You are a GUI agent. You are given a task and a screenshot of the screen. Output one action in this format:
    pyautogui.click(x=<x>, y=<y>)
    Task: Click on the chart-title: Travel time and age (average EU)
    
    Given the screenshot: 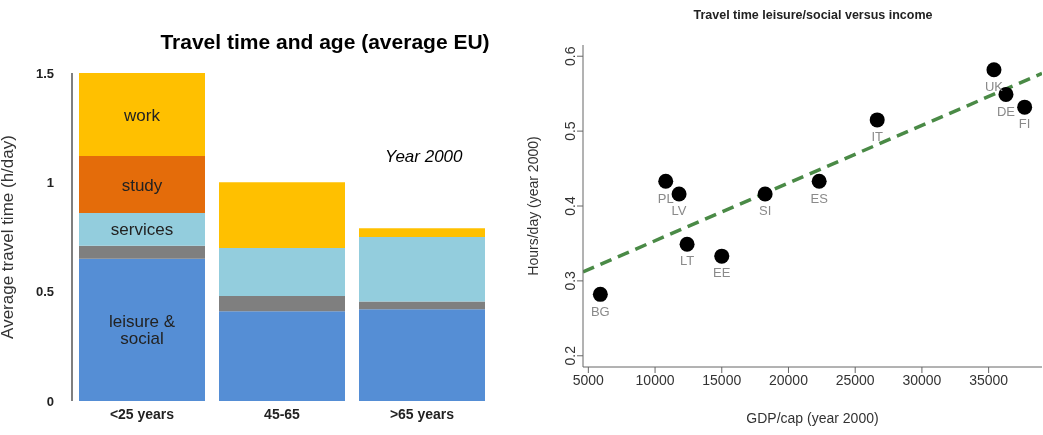 What is the action you would take?
    pyautogui.click(x=325, y=42)
    